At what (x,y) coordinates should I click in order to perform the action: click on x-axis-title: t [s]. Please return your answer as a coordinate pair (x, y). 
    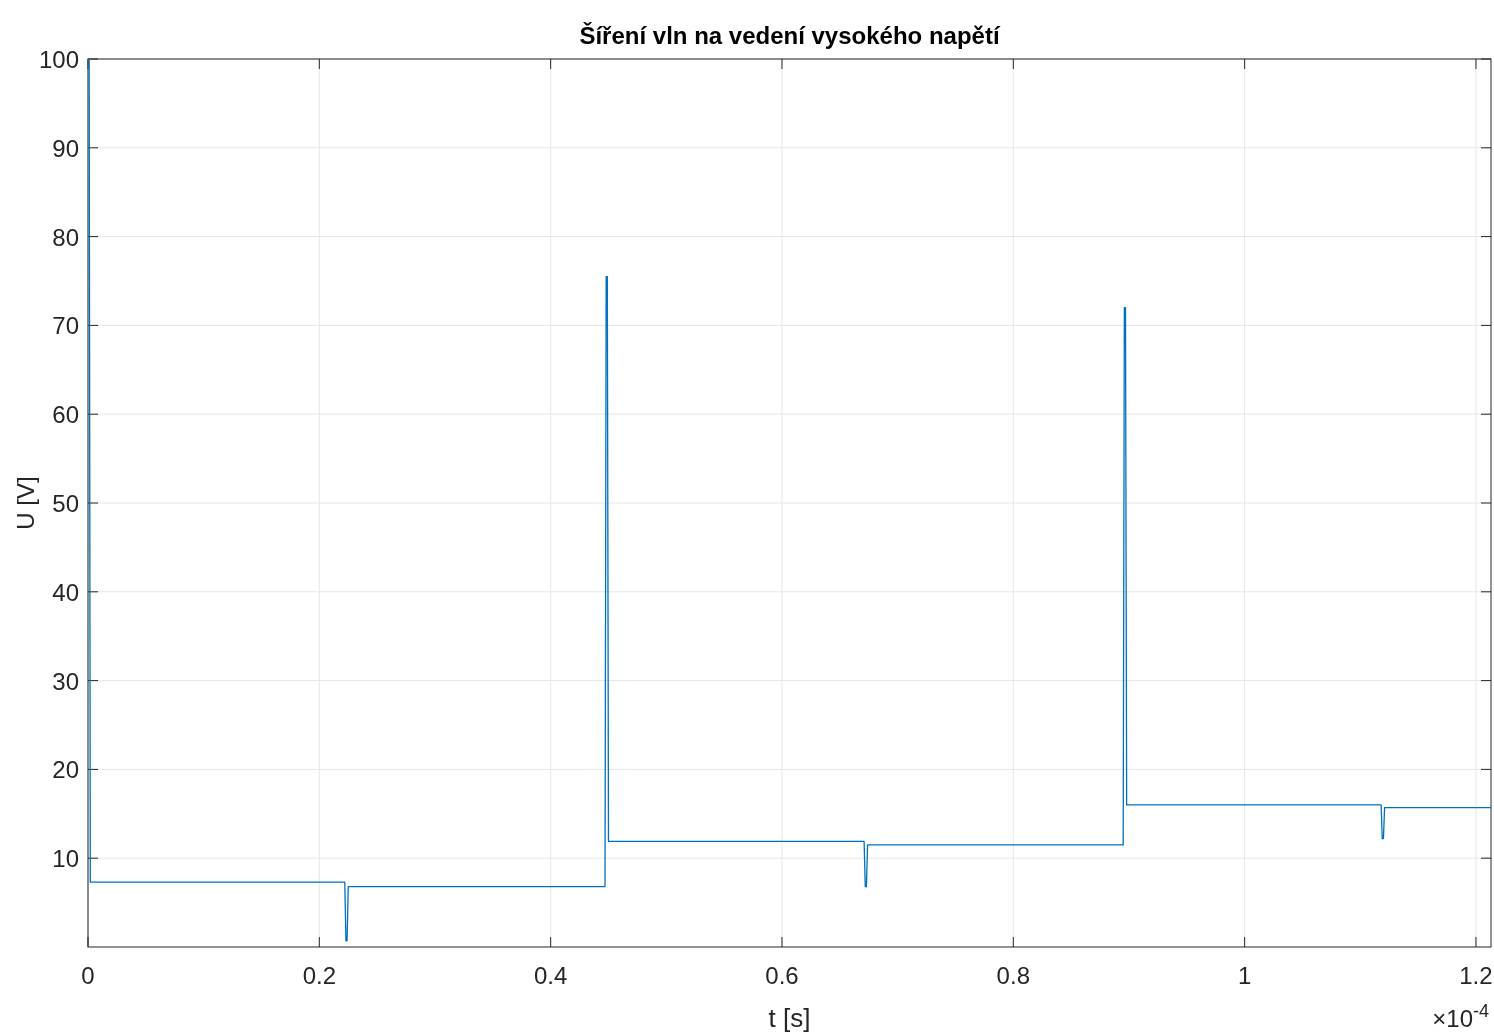
    Looking at the image, I should click on (789, 1018).